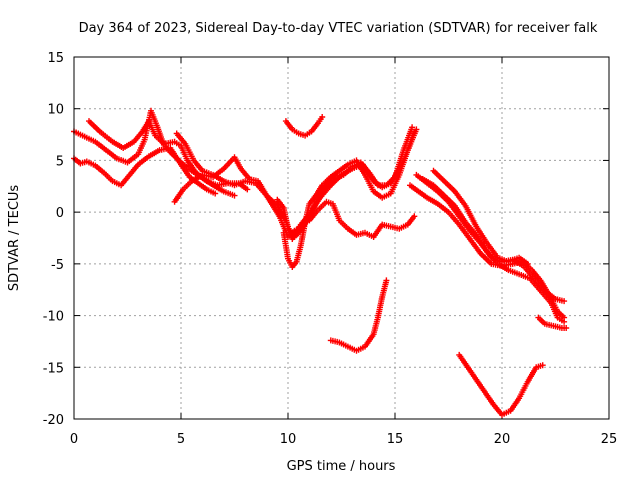 The width and height of the screenshot is (640, 480). Describe the element at coordinates (74, 439) in the screenshot. I see `x-tick-label: 0` at that location.